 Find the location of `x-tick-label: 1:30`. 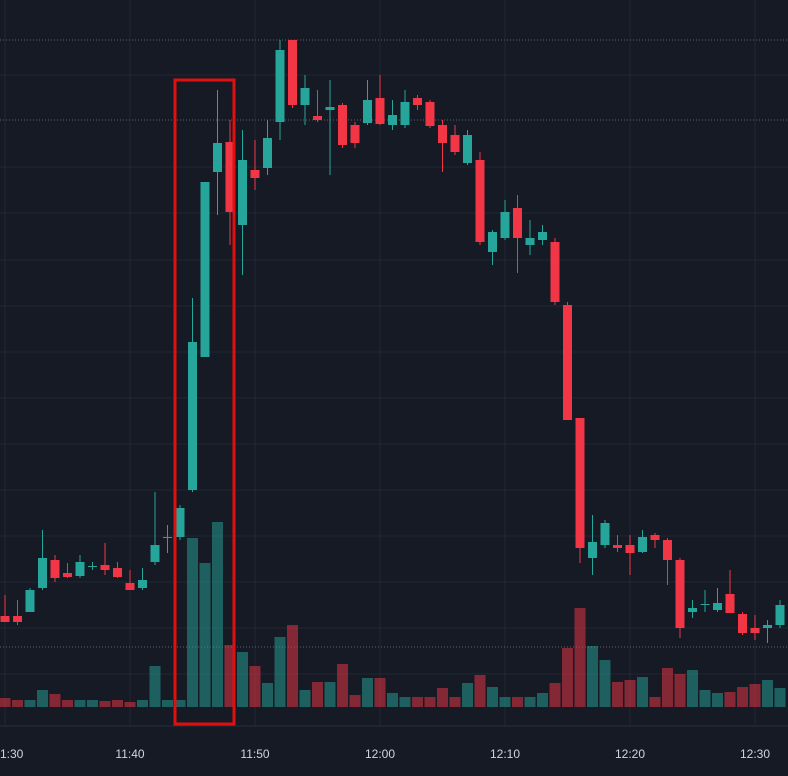

x-tick-label: 1:30 is located at coordinates (12, 754).